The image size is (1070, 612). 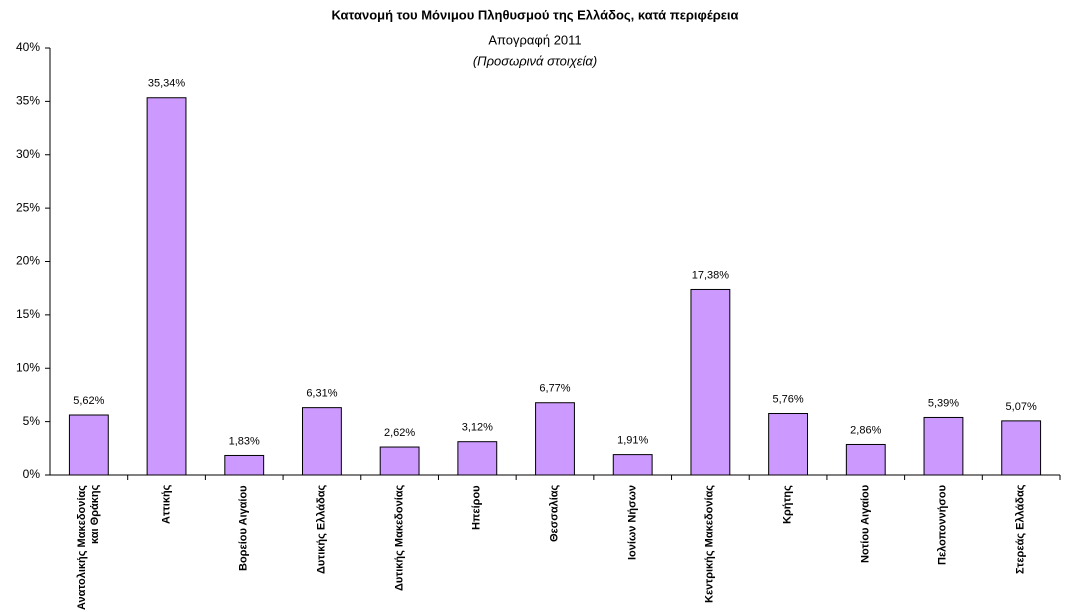 I want to click on value-label: 2,86%, so click(x=865, y=430).